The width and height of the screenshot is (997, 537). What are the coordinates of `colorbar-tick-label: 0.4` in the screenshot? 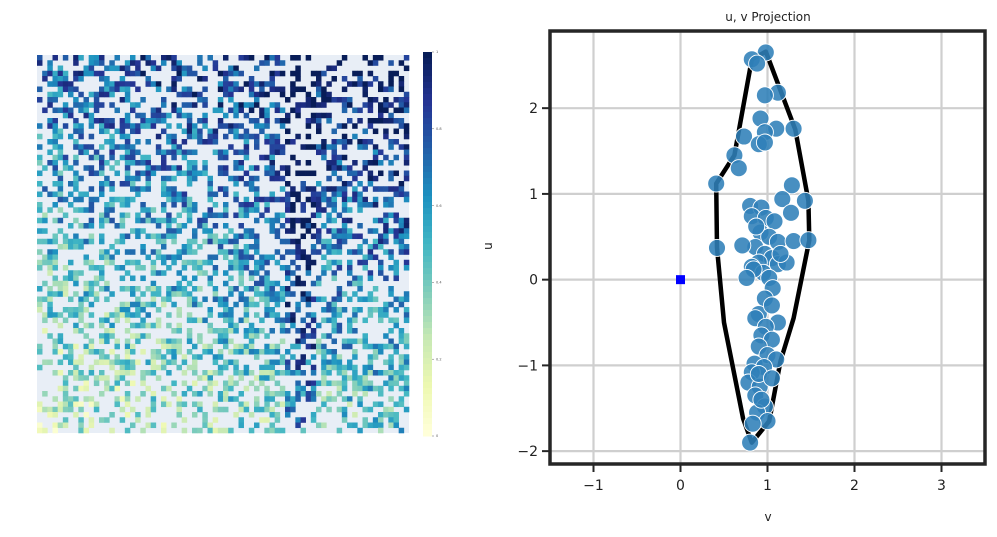 It's located at (439, 283).